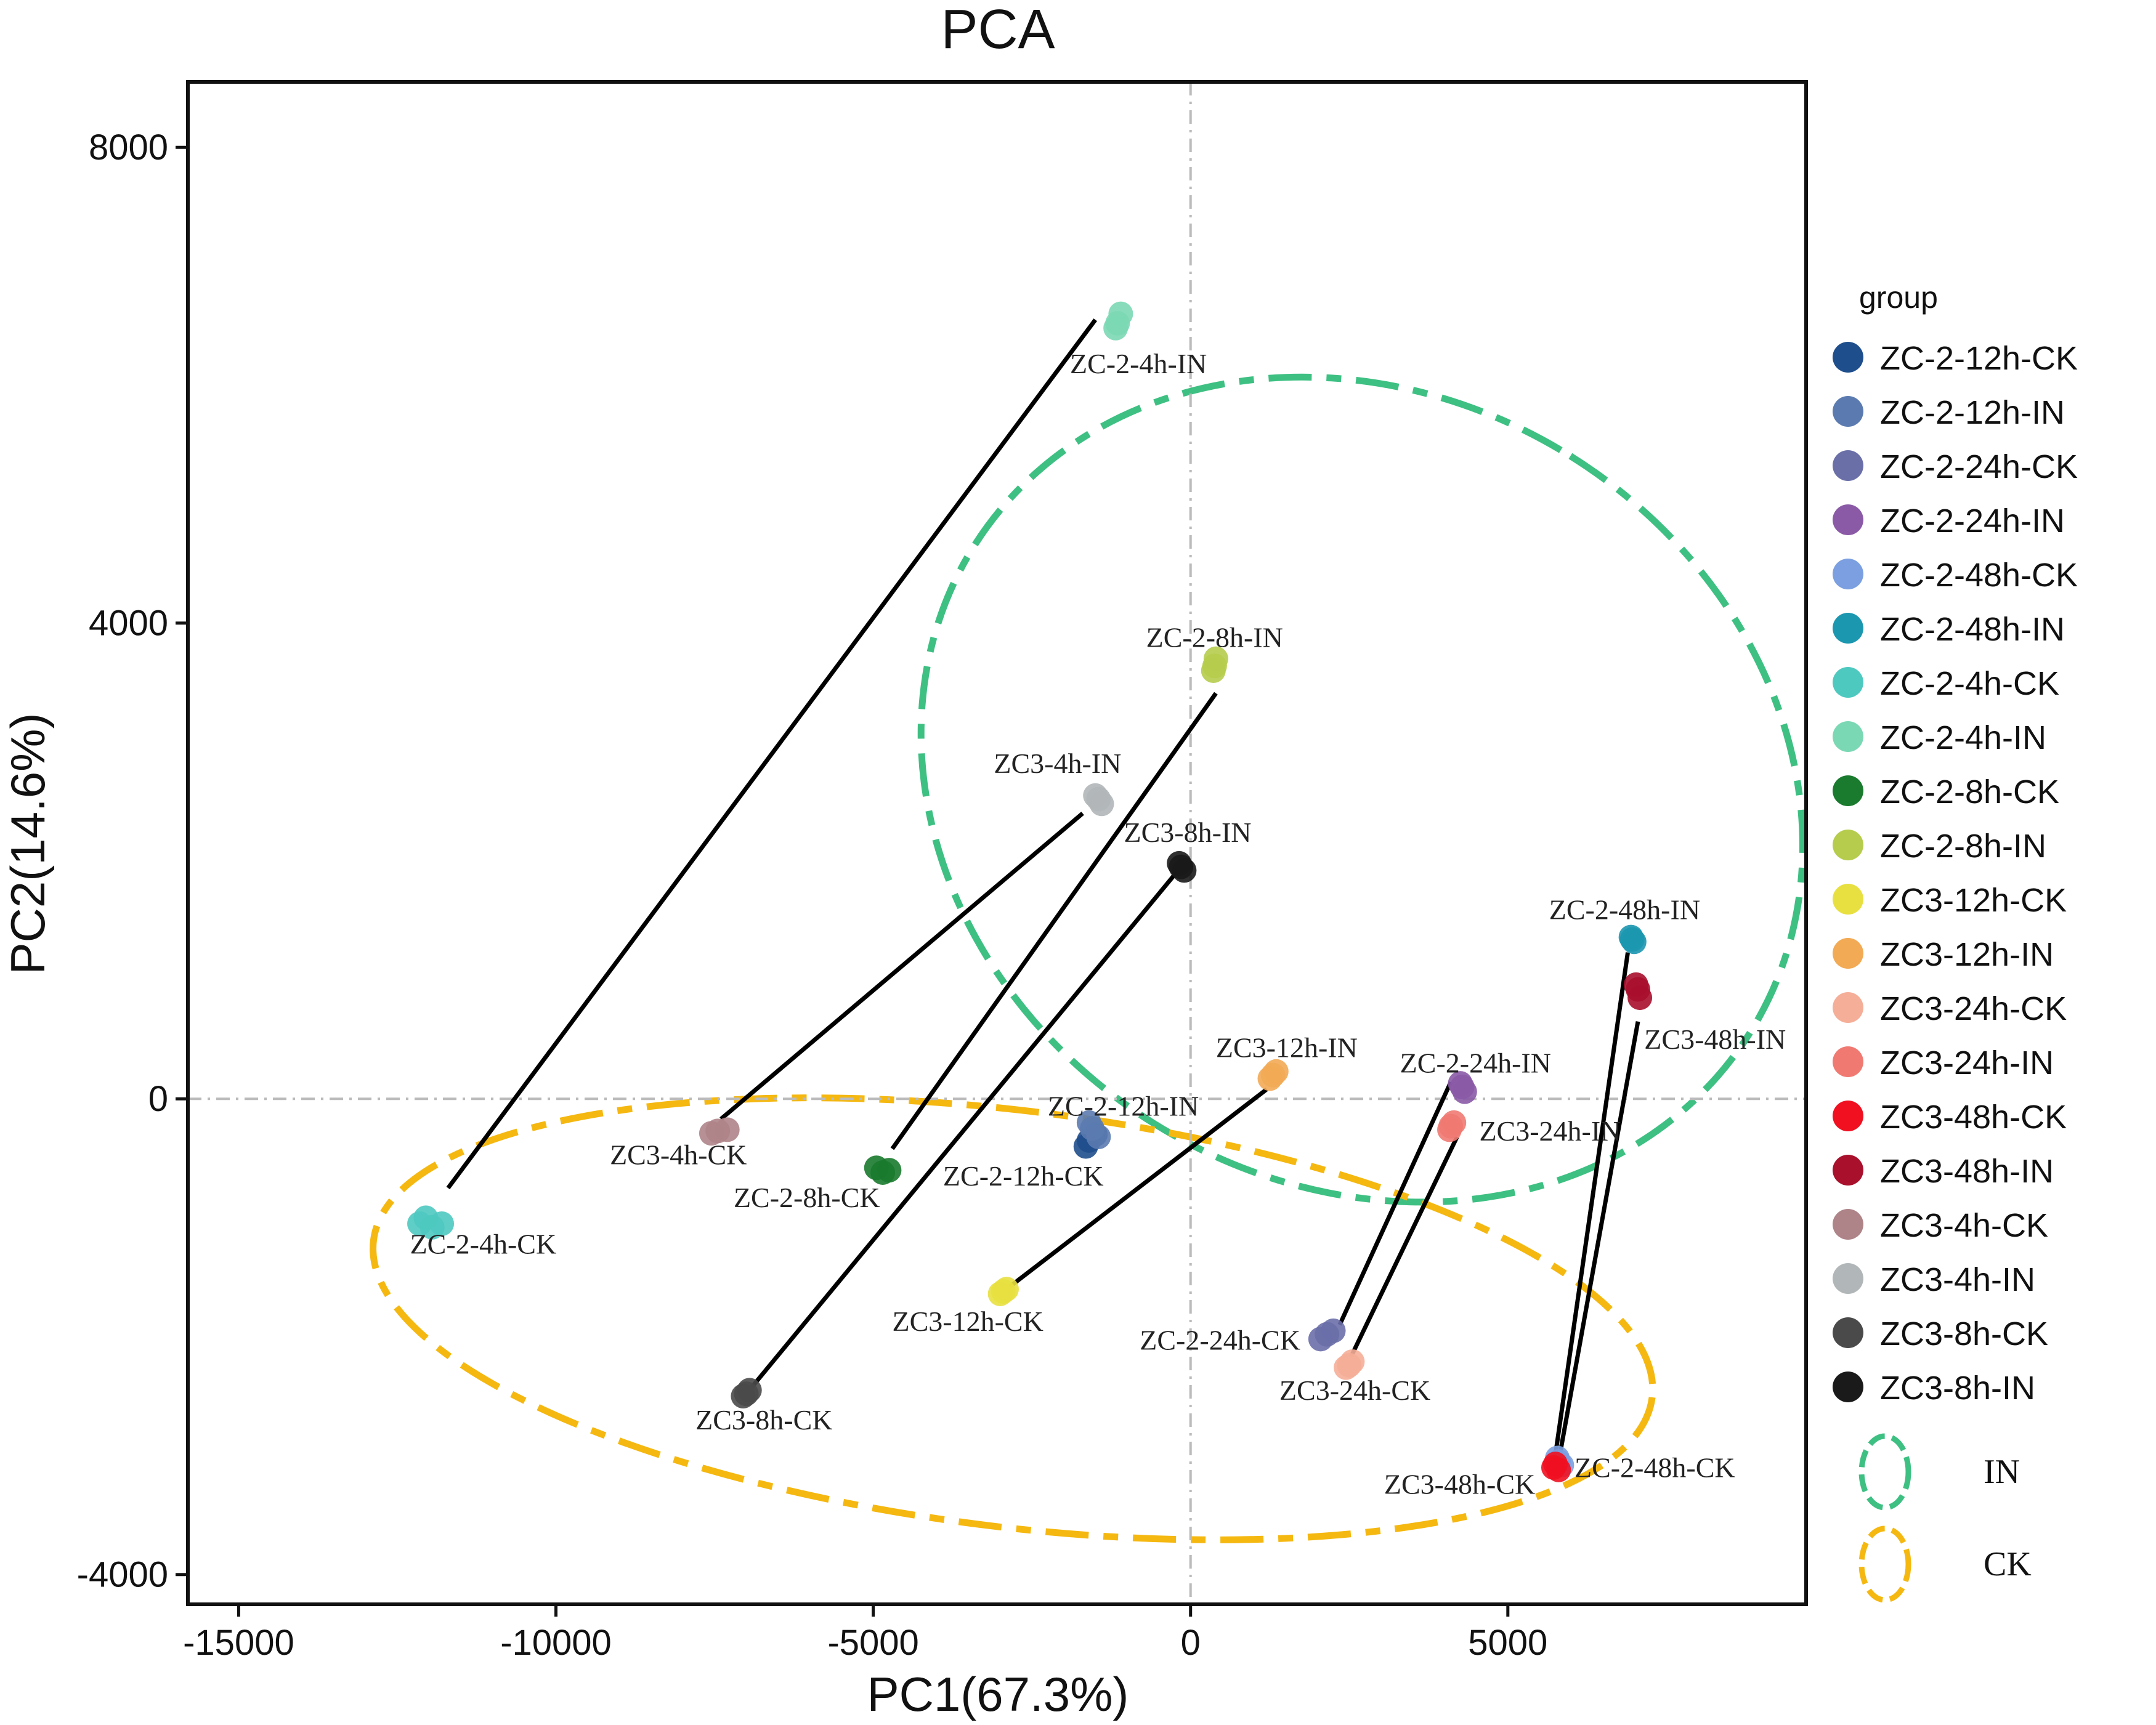  Describe the element at coordinates (1057, 763) in the screenshot. I see `label-zc3-4h-in: ZC3-4h-IN` at that location.